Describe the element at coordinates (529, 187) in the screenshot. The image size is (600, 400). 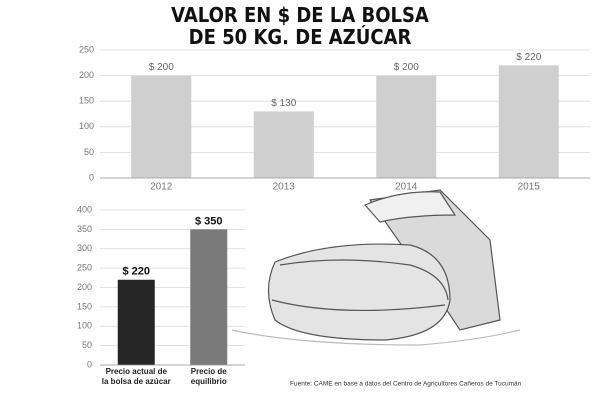
I see `x-tick-label: 2015` at that location.